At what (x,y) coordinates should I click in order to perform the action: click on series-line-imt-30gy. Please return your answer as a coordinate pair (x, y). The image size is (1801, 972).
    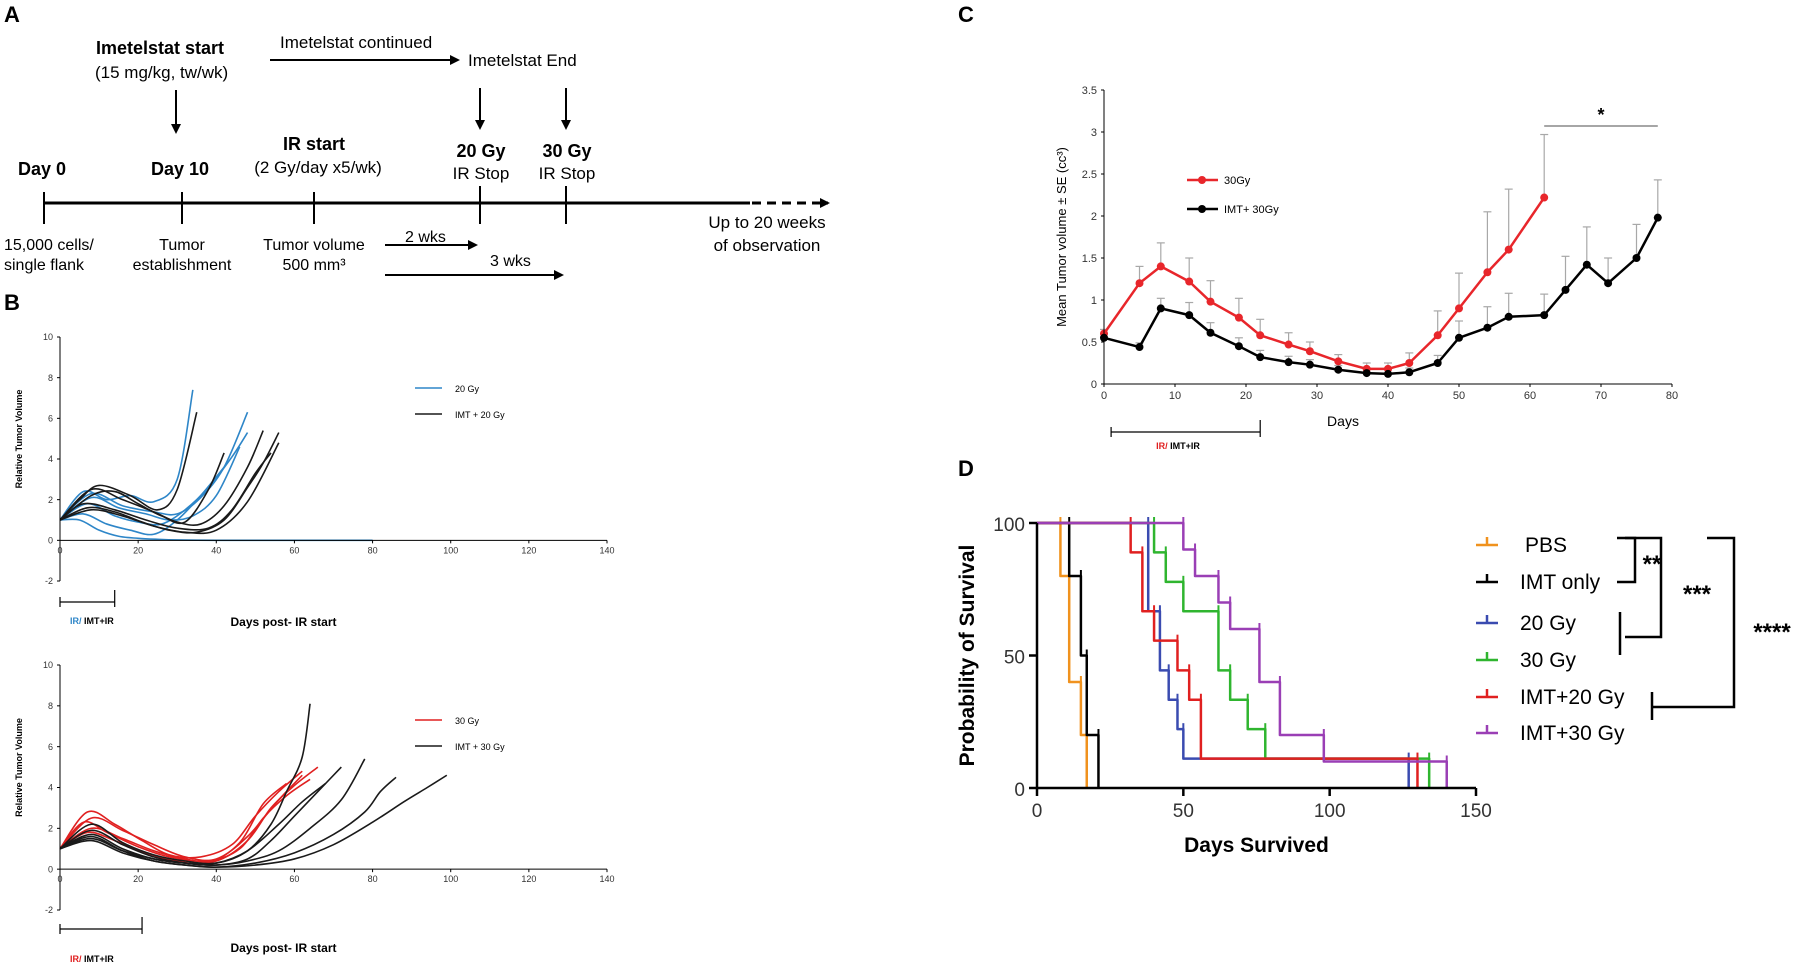
    Looking at the image, I should click on (1381, 296).